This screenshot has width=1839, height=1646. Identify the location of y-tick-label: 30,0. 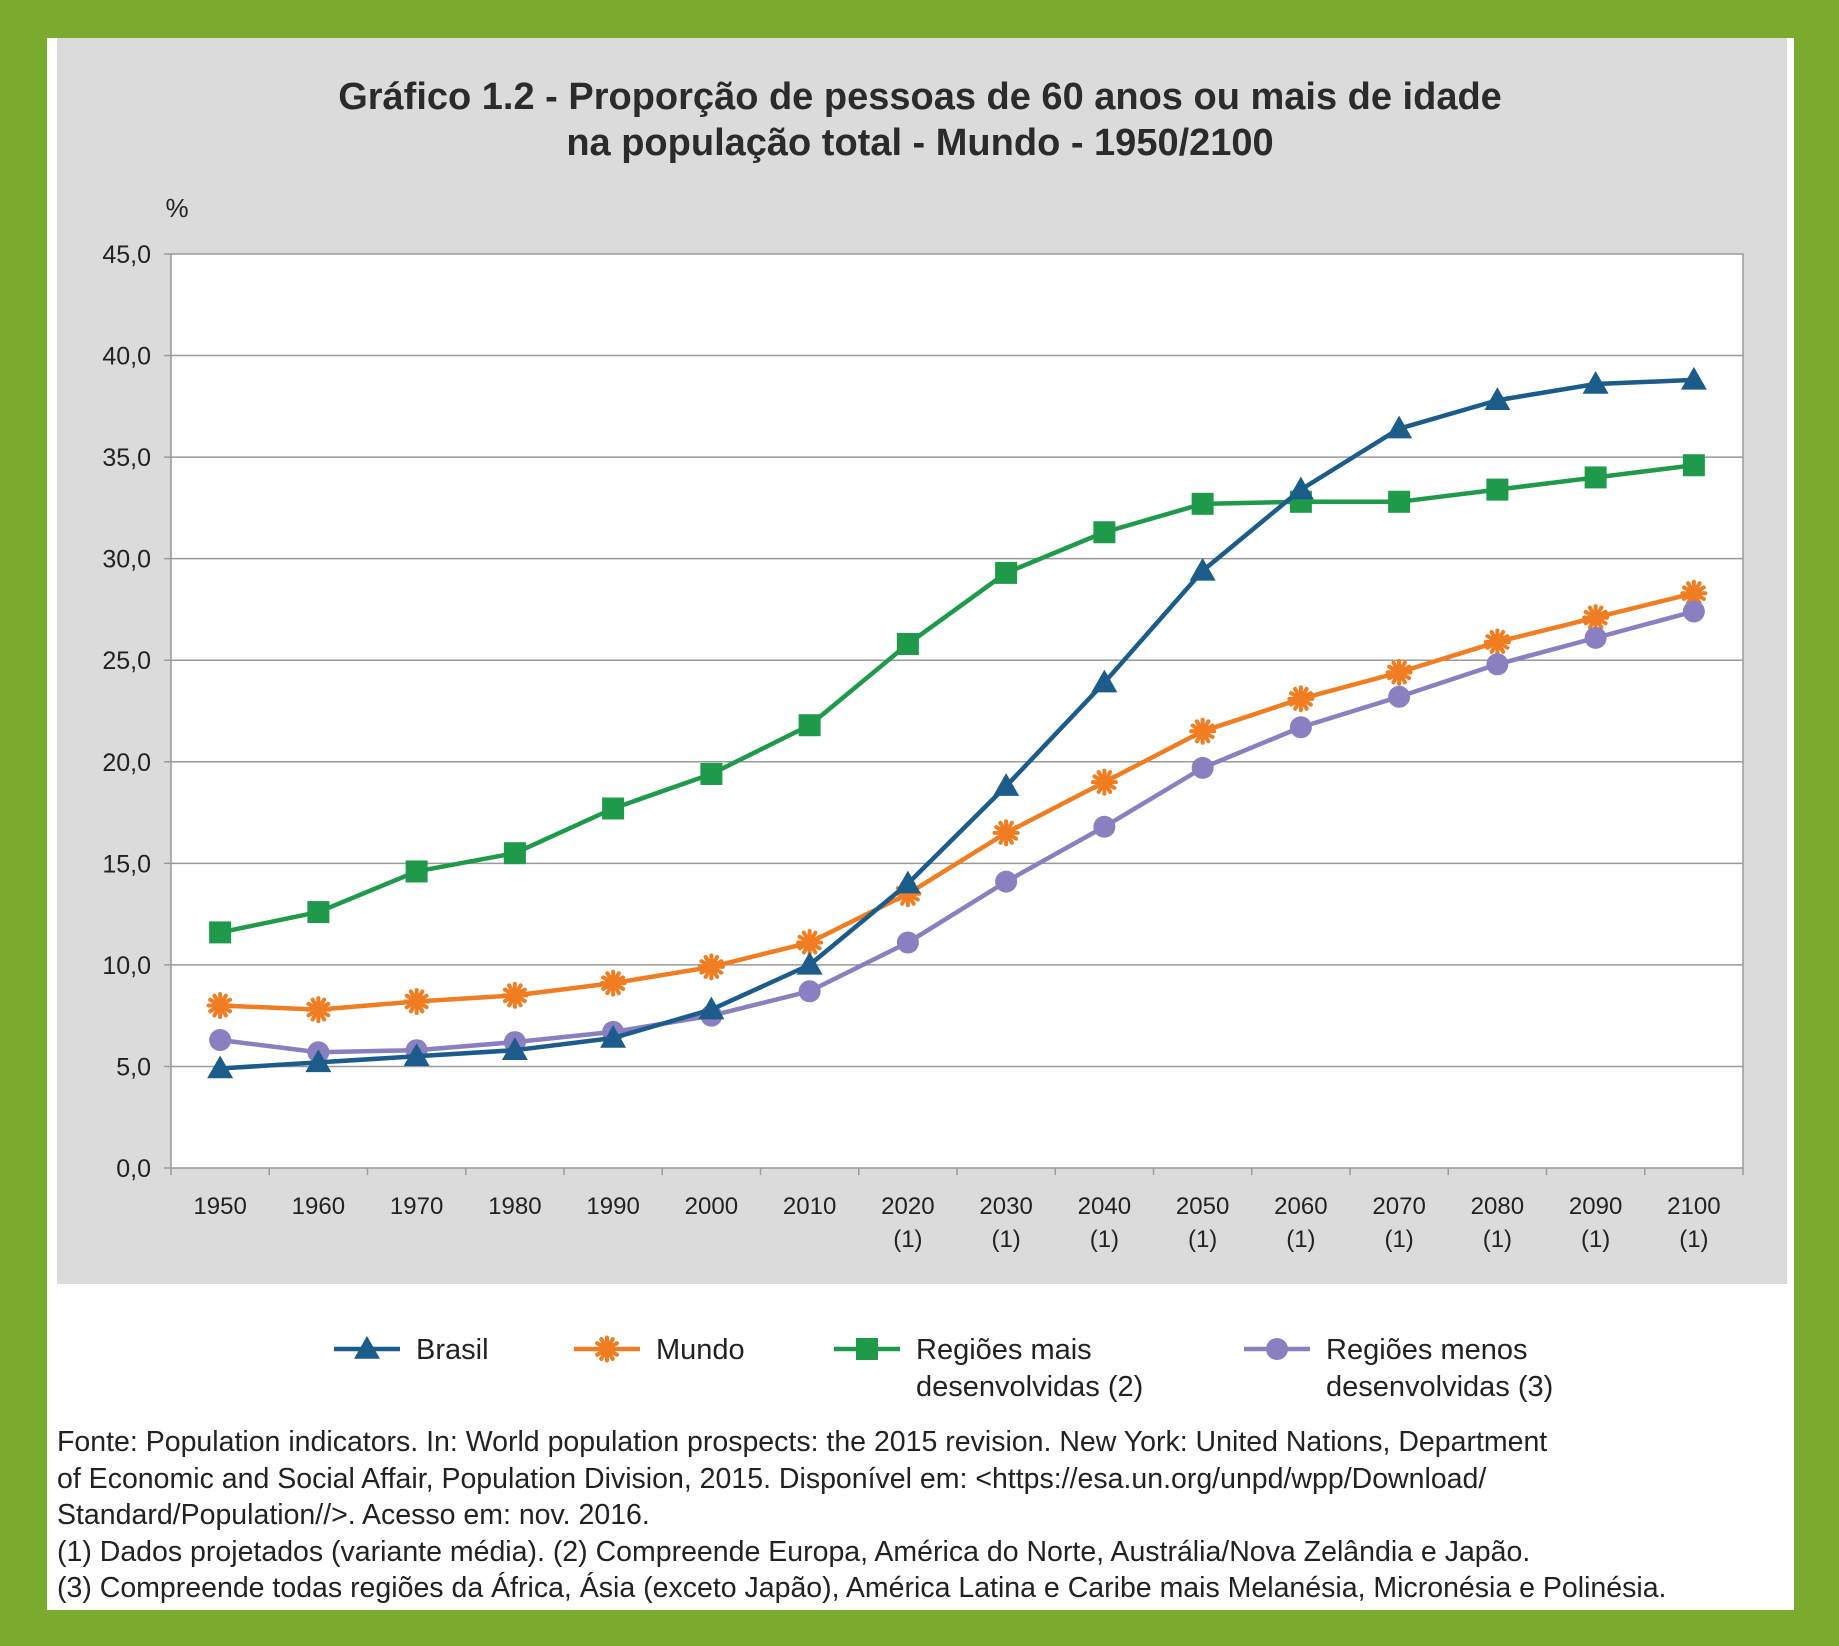
(126, 560).